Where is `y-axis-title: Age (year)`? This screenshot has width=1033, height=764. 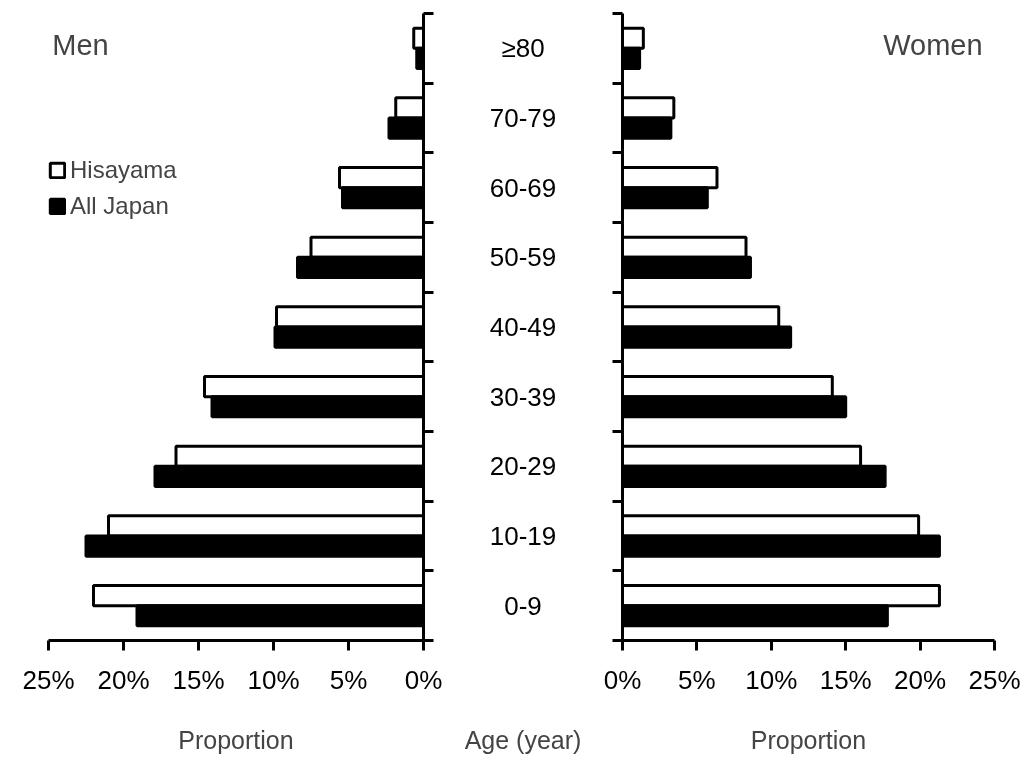
y-axis-title: Age (year) is located at coordinates (523, 739).